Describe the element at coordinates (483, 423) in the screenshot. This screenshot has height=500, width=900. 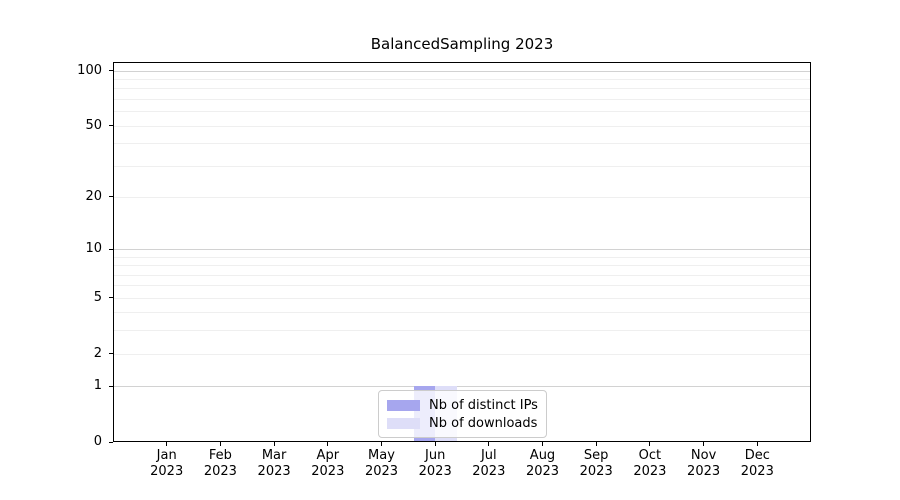
I see `legend-label-downloads: Nb of downloads` at that location.